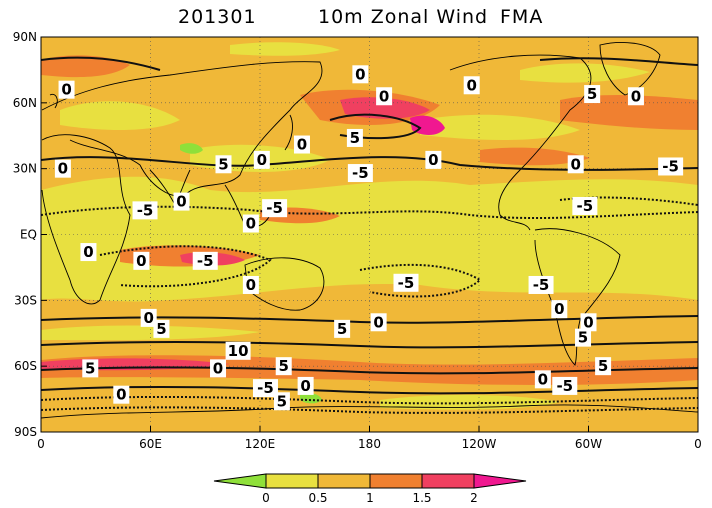  I want to click on x-axis: 0 60E 120E 180 120W 60W 0, so click(369, 438).